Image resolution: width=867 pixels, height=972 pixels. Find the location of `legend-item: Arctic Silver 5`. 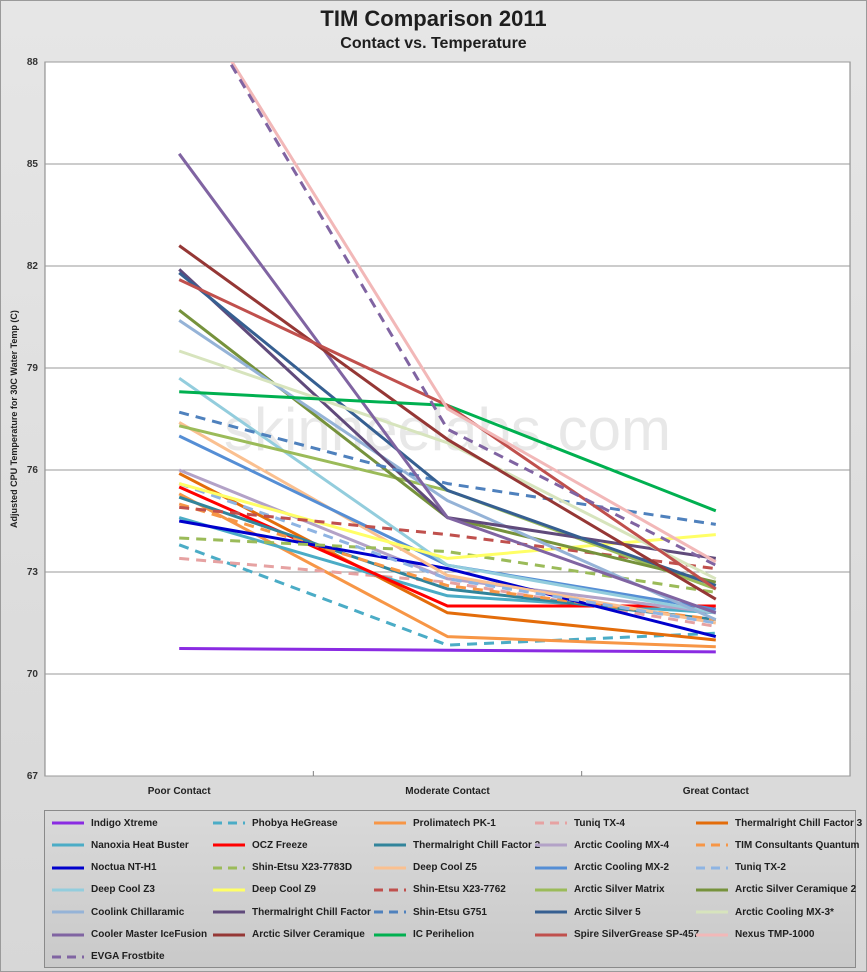

legend-item: Arctic Silver 5 is located at coordinates (587, 912).